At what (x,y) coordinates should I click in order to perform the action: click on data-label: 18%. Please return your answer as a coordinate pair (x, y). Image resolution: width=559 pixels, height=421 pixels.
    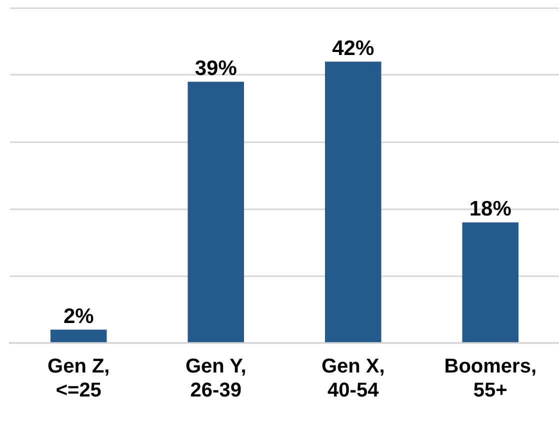
    Looking at the image, I should click on (490, 209).